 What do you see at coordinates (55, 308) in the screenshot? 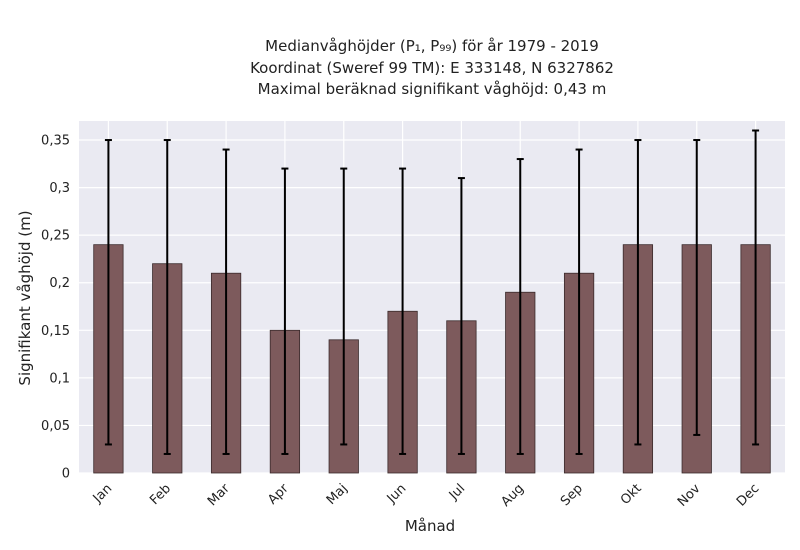
I see `y-axis-ticks: 0 0,05 0,1 0,15 0,2 0,25 0,3 0,35` at bounding box center [55, 308].